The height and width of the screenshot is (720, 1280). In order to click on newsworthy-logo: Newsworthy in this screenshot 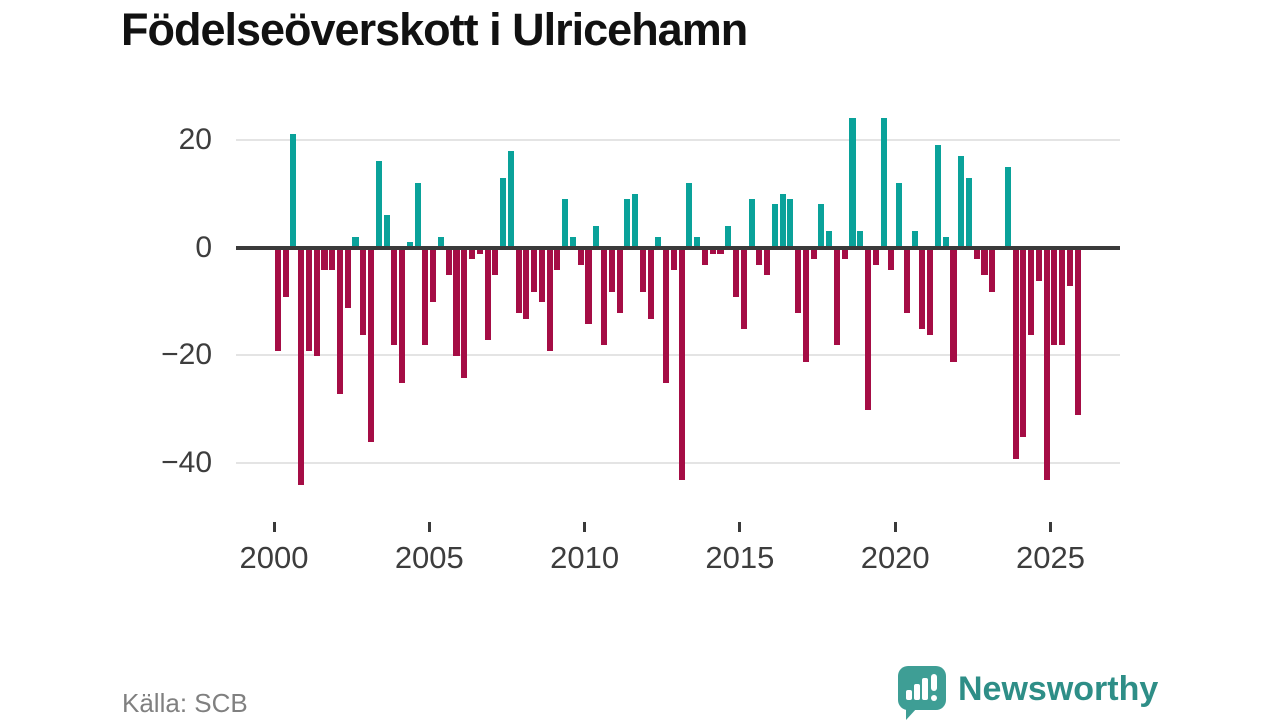, I will do `click(1088, 692)`.